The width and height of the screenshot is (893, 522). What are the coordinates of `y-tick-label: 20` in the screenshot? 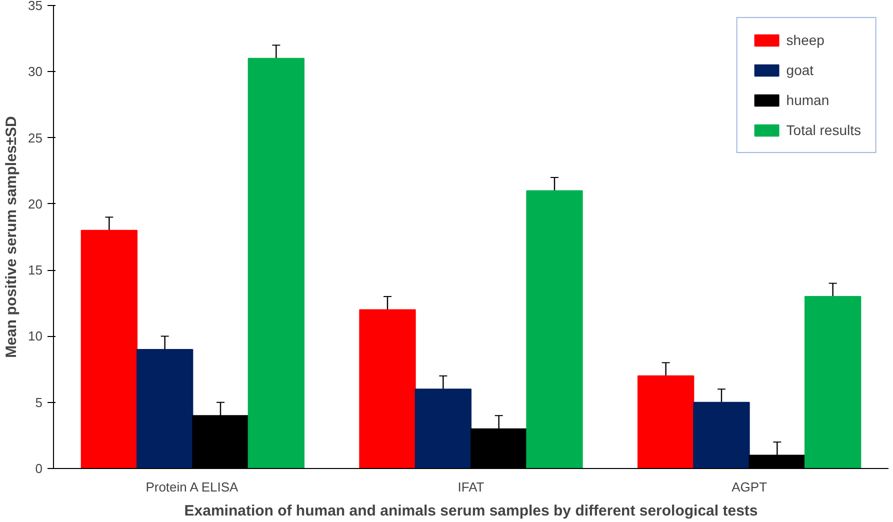 It's located at (35, 204).